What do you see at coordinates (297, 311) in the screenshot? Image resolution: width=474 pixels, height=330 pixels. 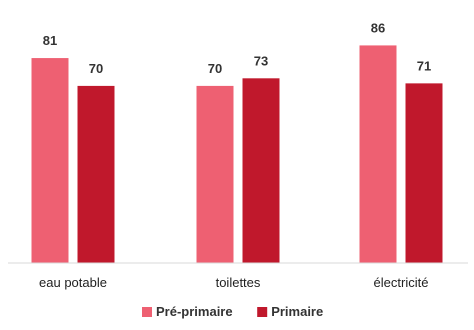 I see `legend-label-primaire: Primaire` at bounding box center [297, 311].